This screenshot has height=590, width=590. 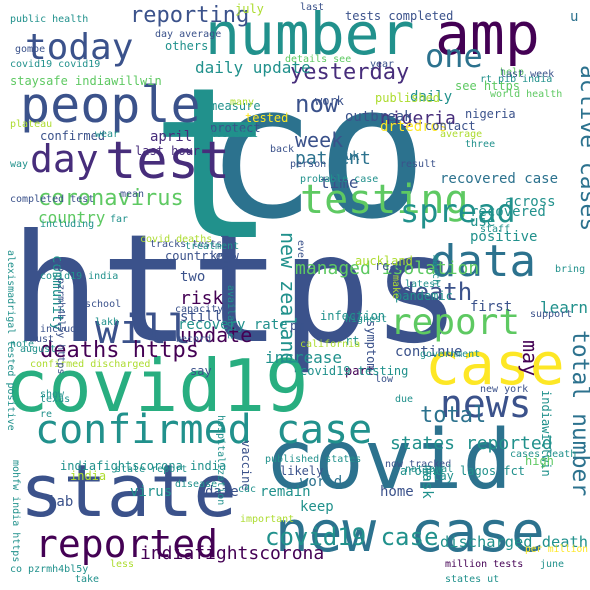 What do you see at coordinates (204, 430) in the screenshot?
I see `cloud-word: confirmed case` at bounding box center [204, 430].